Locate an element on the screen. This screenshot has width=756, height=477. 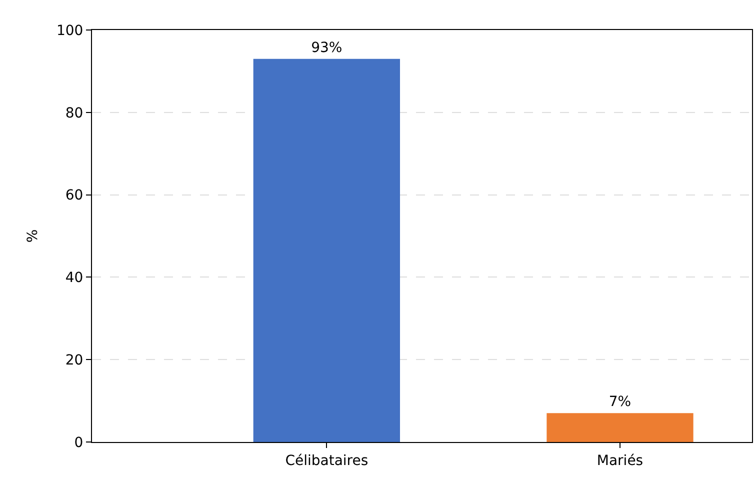
y-tick-label: 100 is located at coordinates (70, 30).